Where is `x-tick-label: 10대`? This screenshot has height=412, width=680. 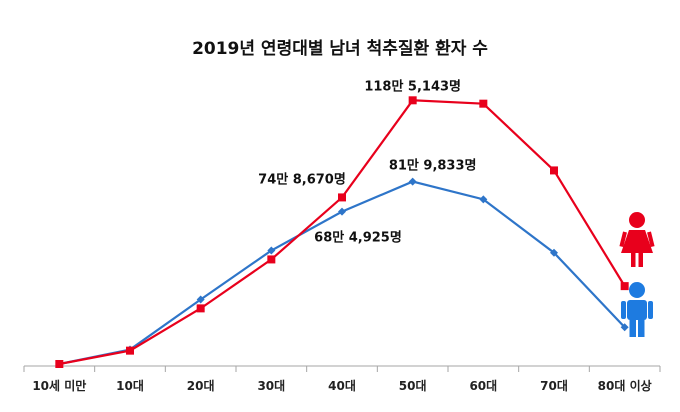
x-tick-label: 10대 is located at coordinates (130, 386).